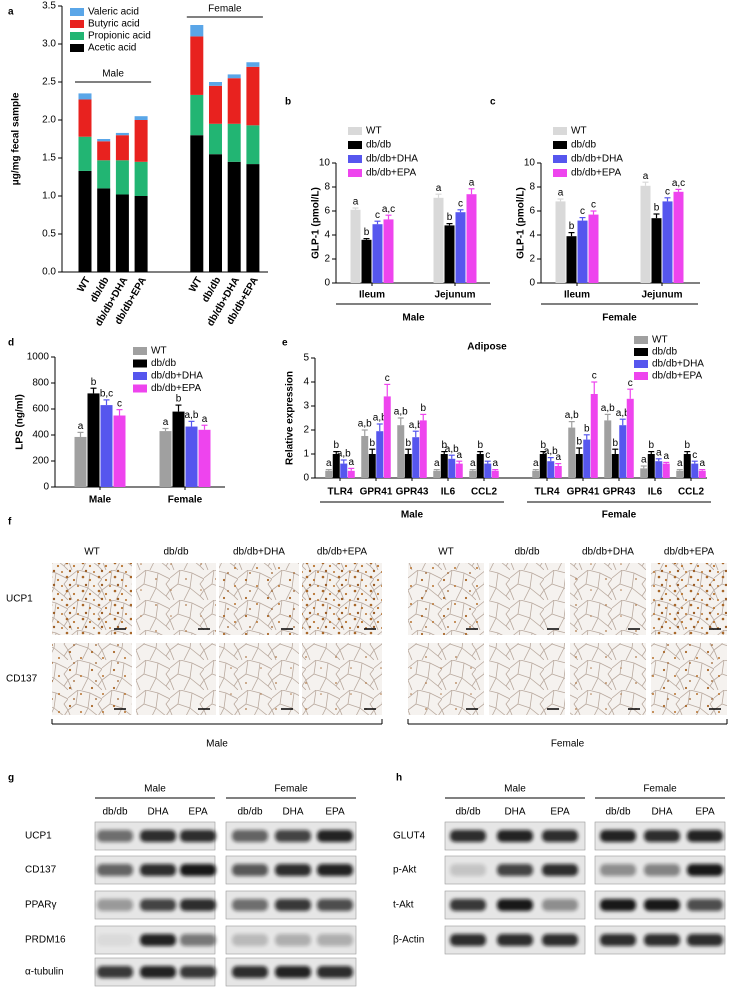  What do you see at coordinates (38, 836) in the screenshot?
I see `row-label: UCP1` at bounding box center [38, 836].